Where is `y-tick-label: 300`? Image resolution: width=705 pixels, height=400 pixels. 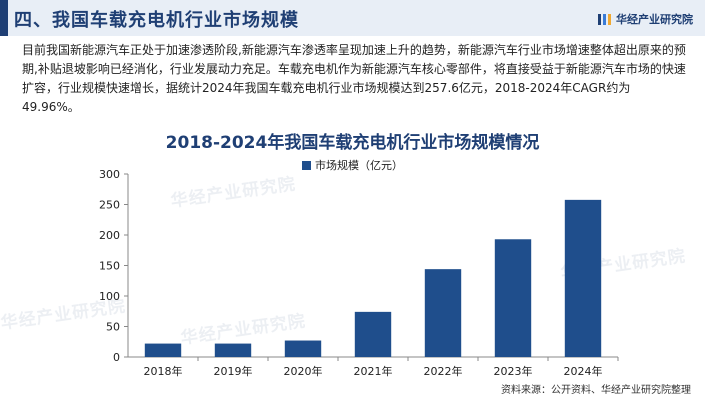
y-tick-label: 300 is located at coordinates (109, 174).